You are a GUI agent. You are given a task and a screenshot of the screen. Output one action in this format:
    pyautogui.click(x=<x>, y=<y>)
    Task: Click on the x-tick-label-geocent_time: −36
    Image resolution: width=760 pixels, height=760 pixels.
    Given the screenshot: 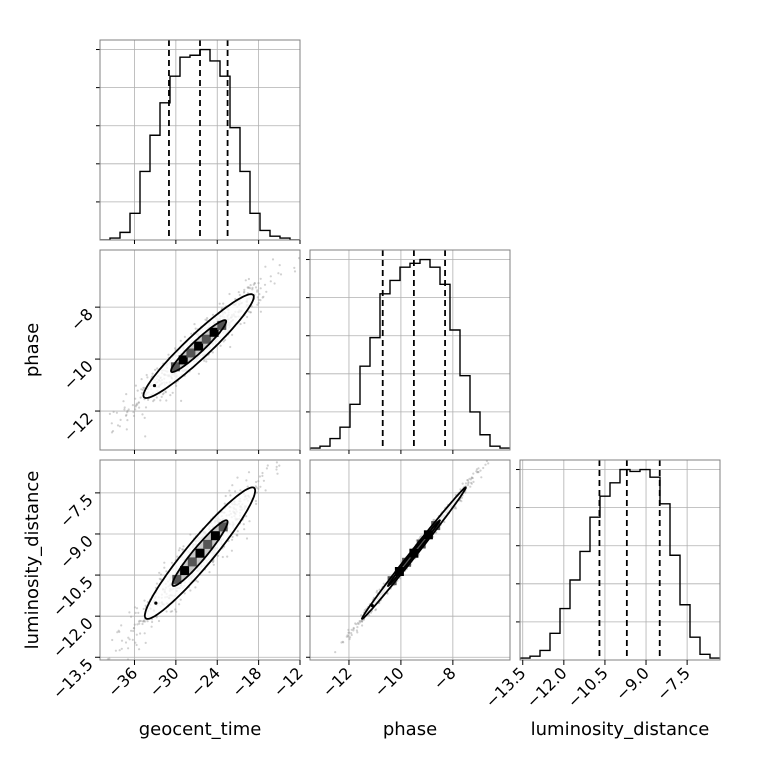 What is the action you would take?
    pyautogui.click(x=122, y=681)
    